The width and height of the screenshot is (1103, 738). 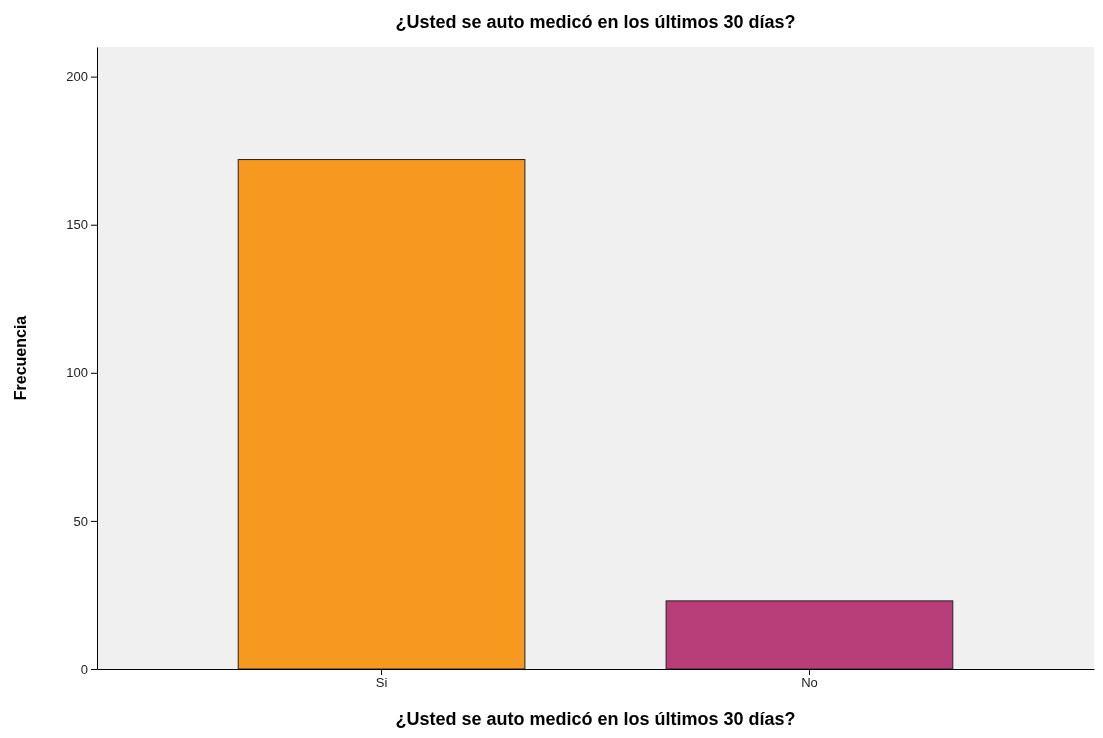 I want to click on y-tick-label: 0, so click(x=84, y=669).